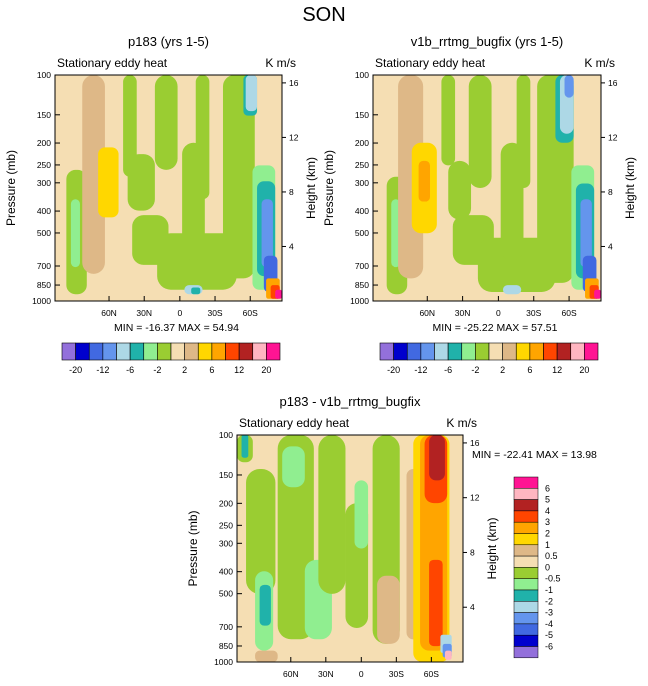  What do you see at coordinates (350, 401) in the screenshot?
I see `panel-title: p183 - v1b_rrtmg_bugfix` at bounding box center [350, 401].